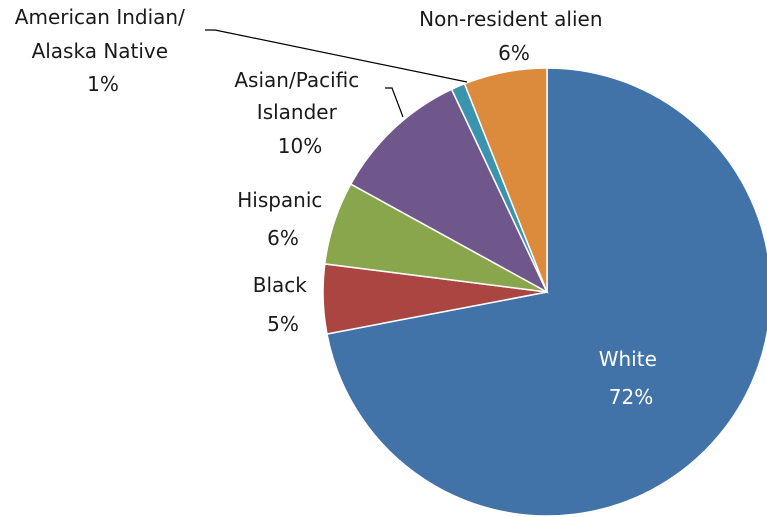 The image size is (767, 517). What do you see at coordinates (510, 19) in the screenshot?
I see `label-nonresident-name: Non-resident alien` at bounding box center [510, 19].